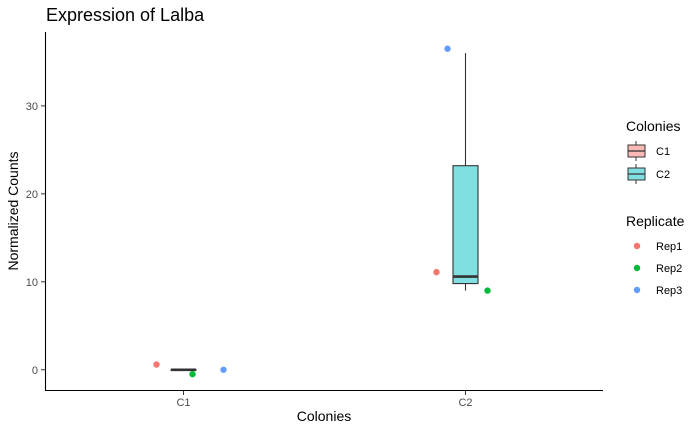 The height and width of the screenshot is (432, 700). What do you see at coordinates (648, 174) in the screenshot?
I see `legend-fill-key-c2: C2` at bounding box center [648, 174].